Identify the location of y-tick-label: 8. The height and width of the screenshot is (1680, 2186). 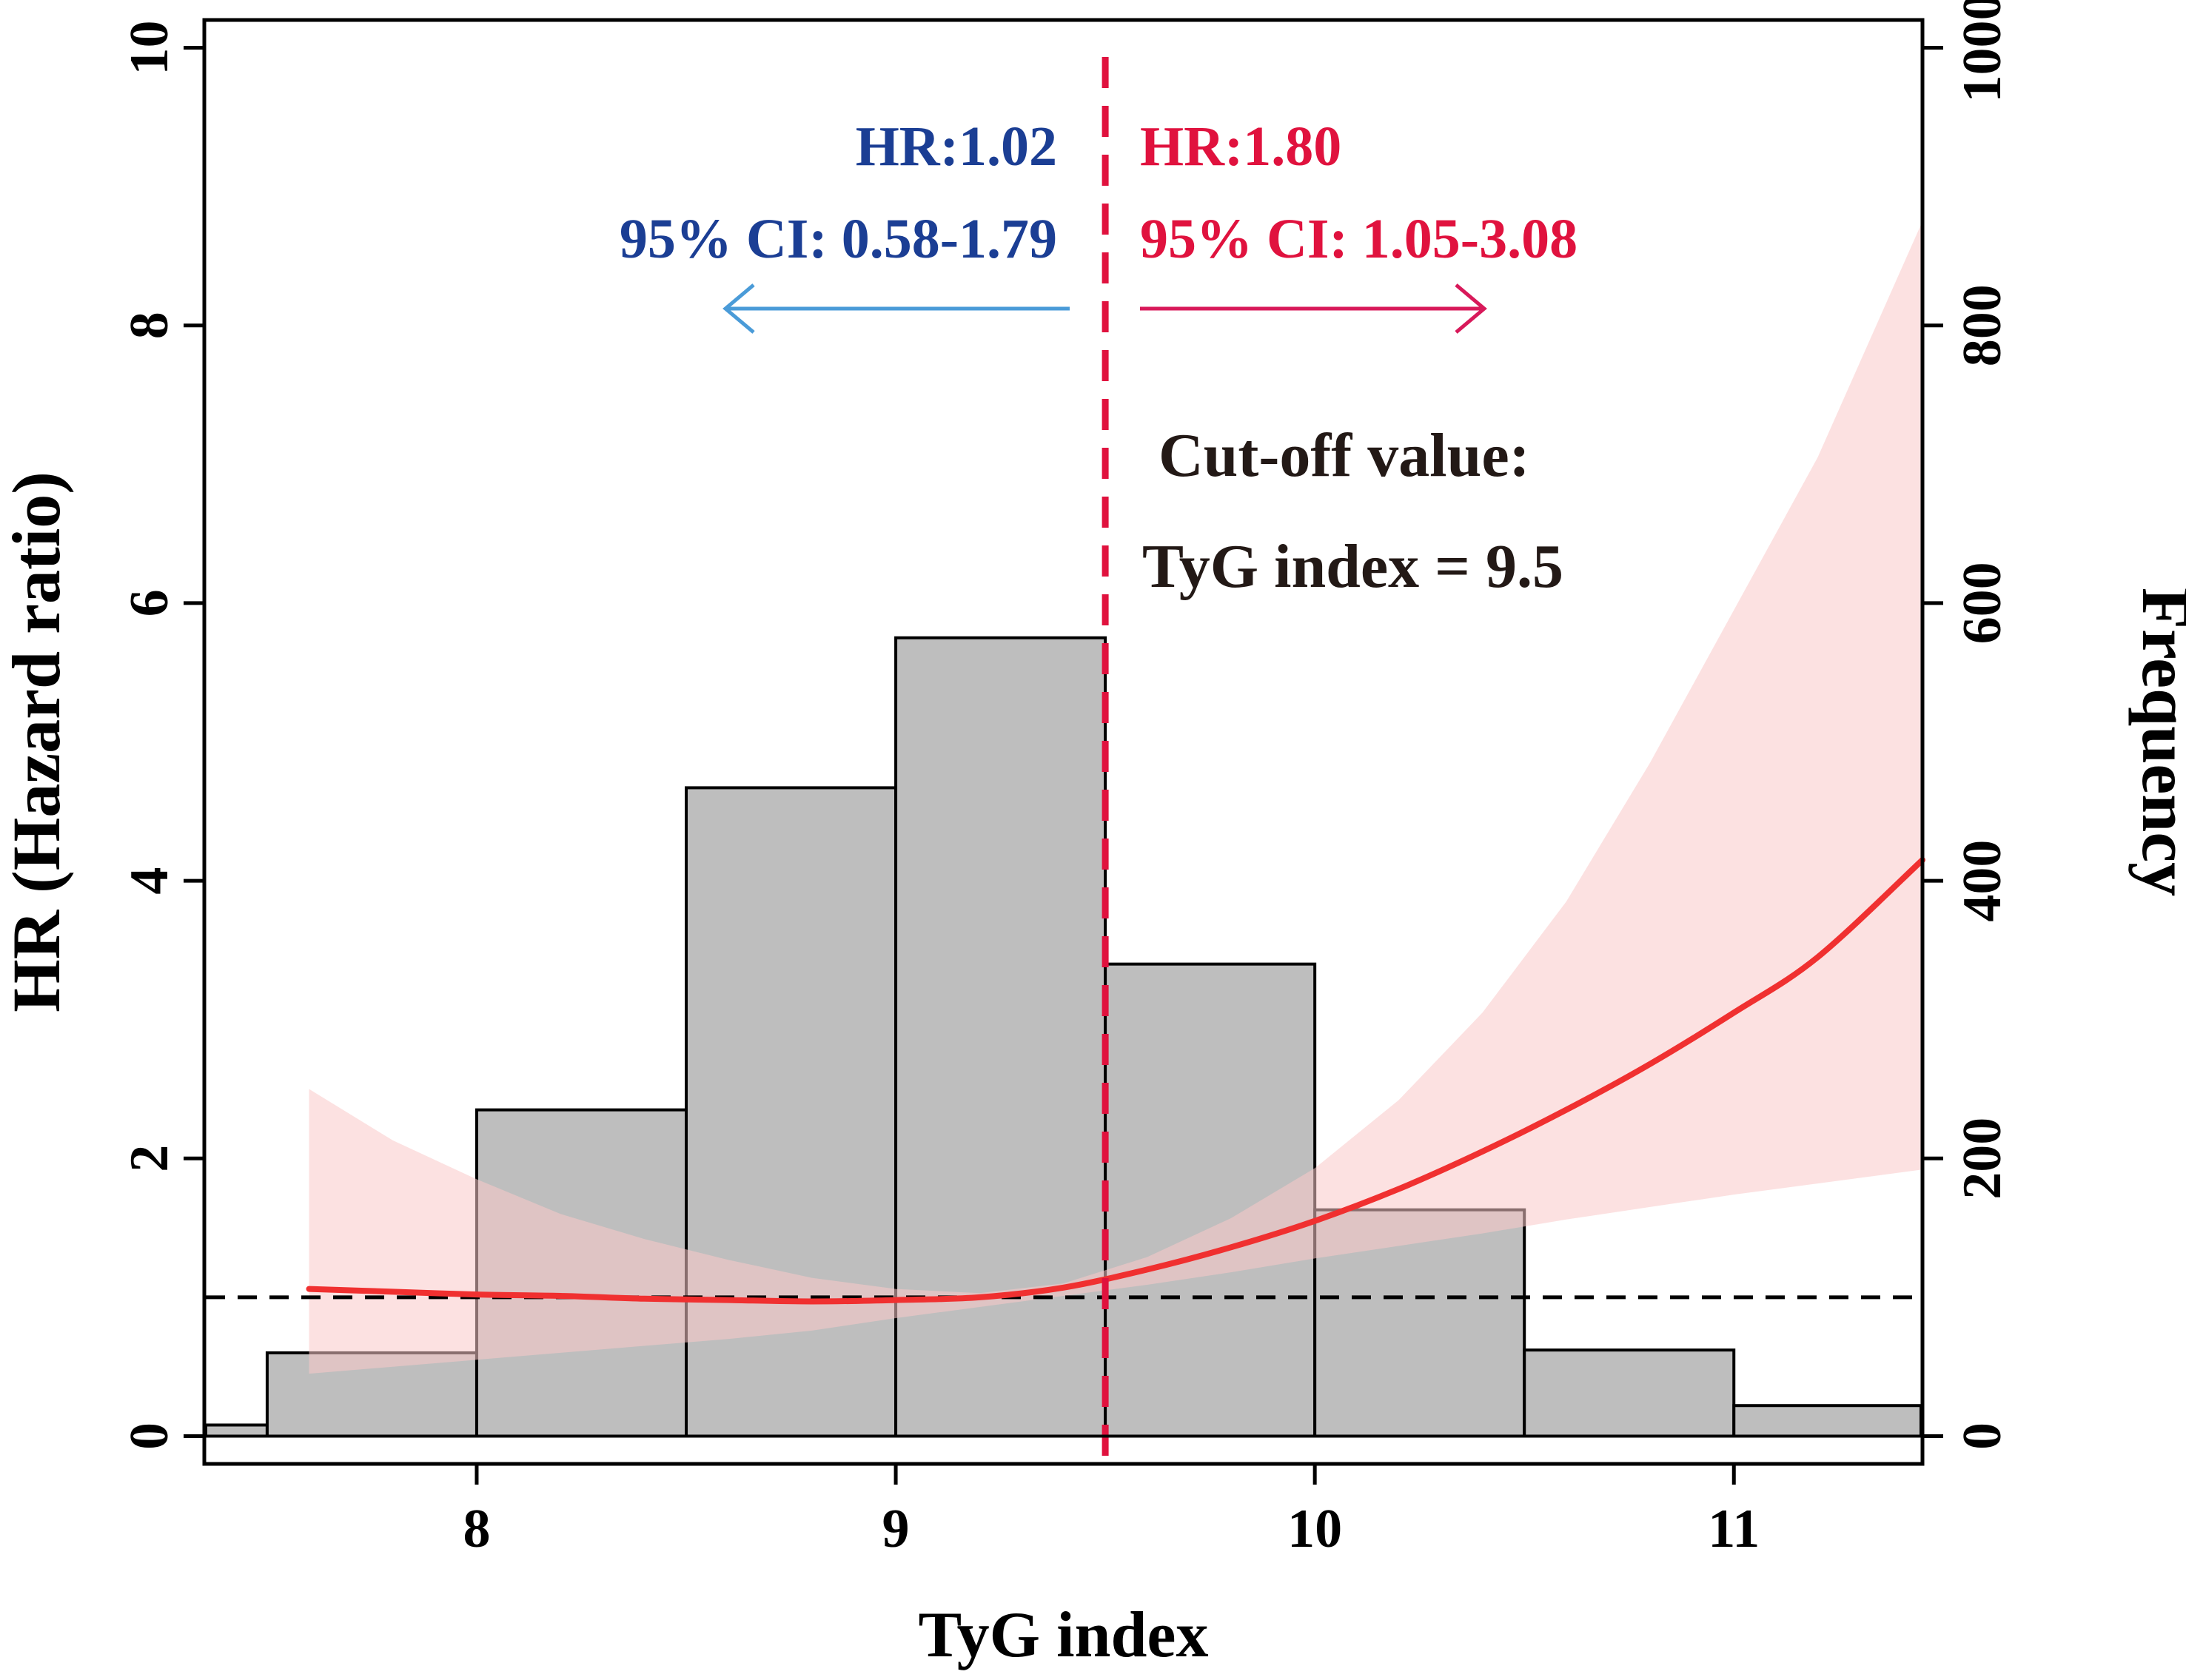
(149, 325).